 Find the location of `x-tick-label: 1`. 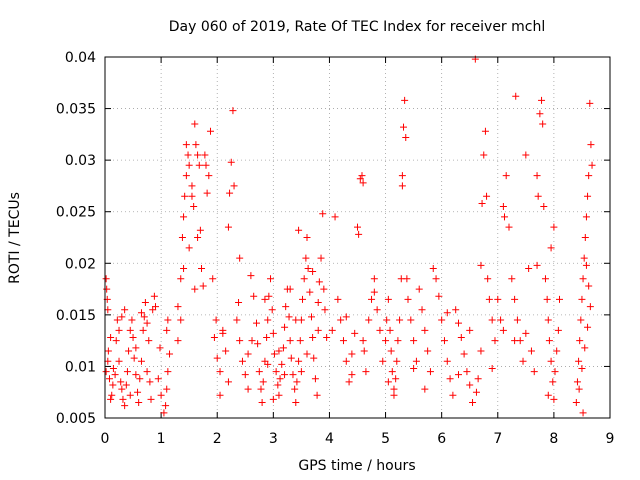

x-tick-label: 1 is located at coordinates (161, 439).